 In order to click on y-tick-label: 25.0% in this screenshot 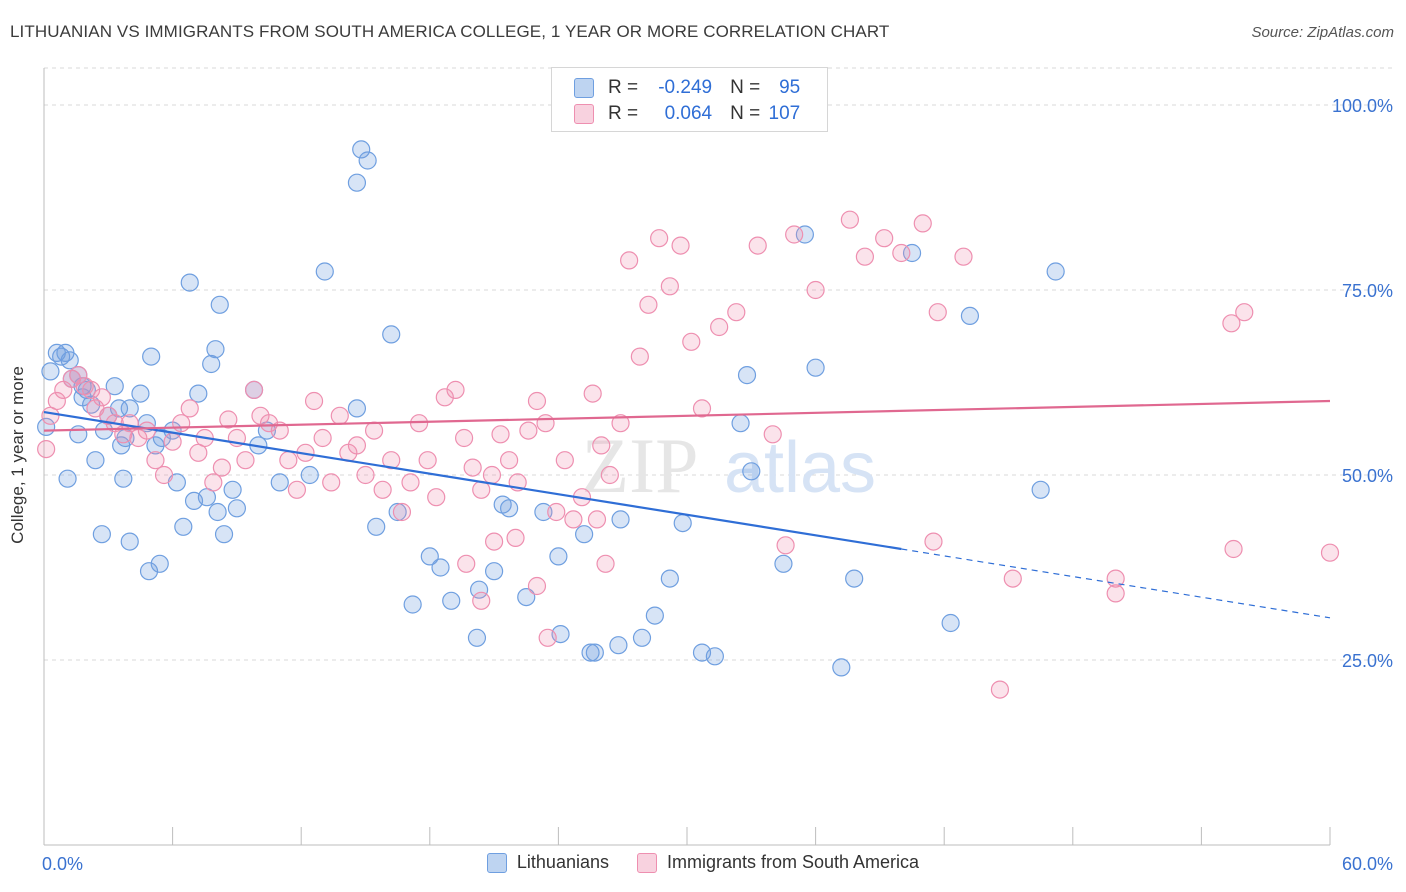, I will do `click(1367, 661)`.